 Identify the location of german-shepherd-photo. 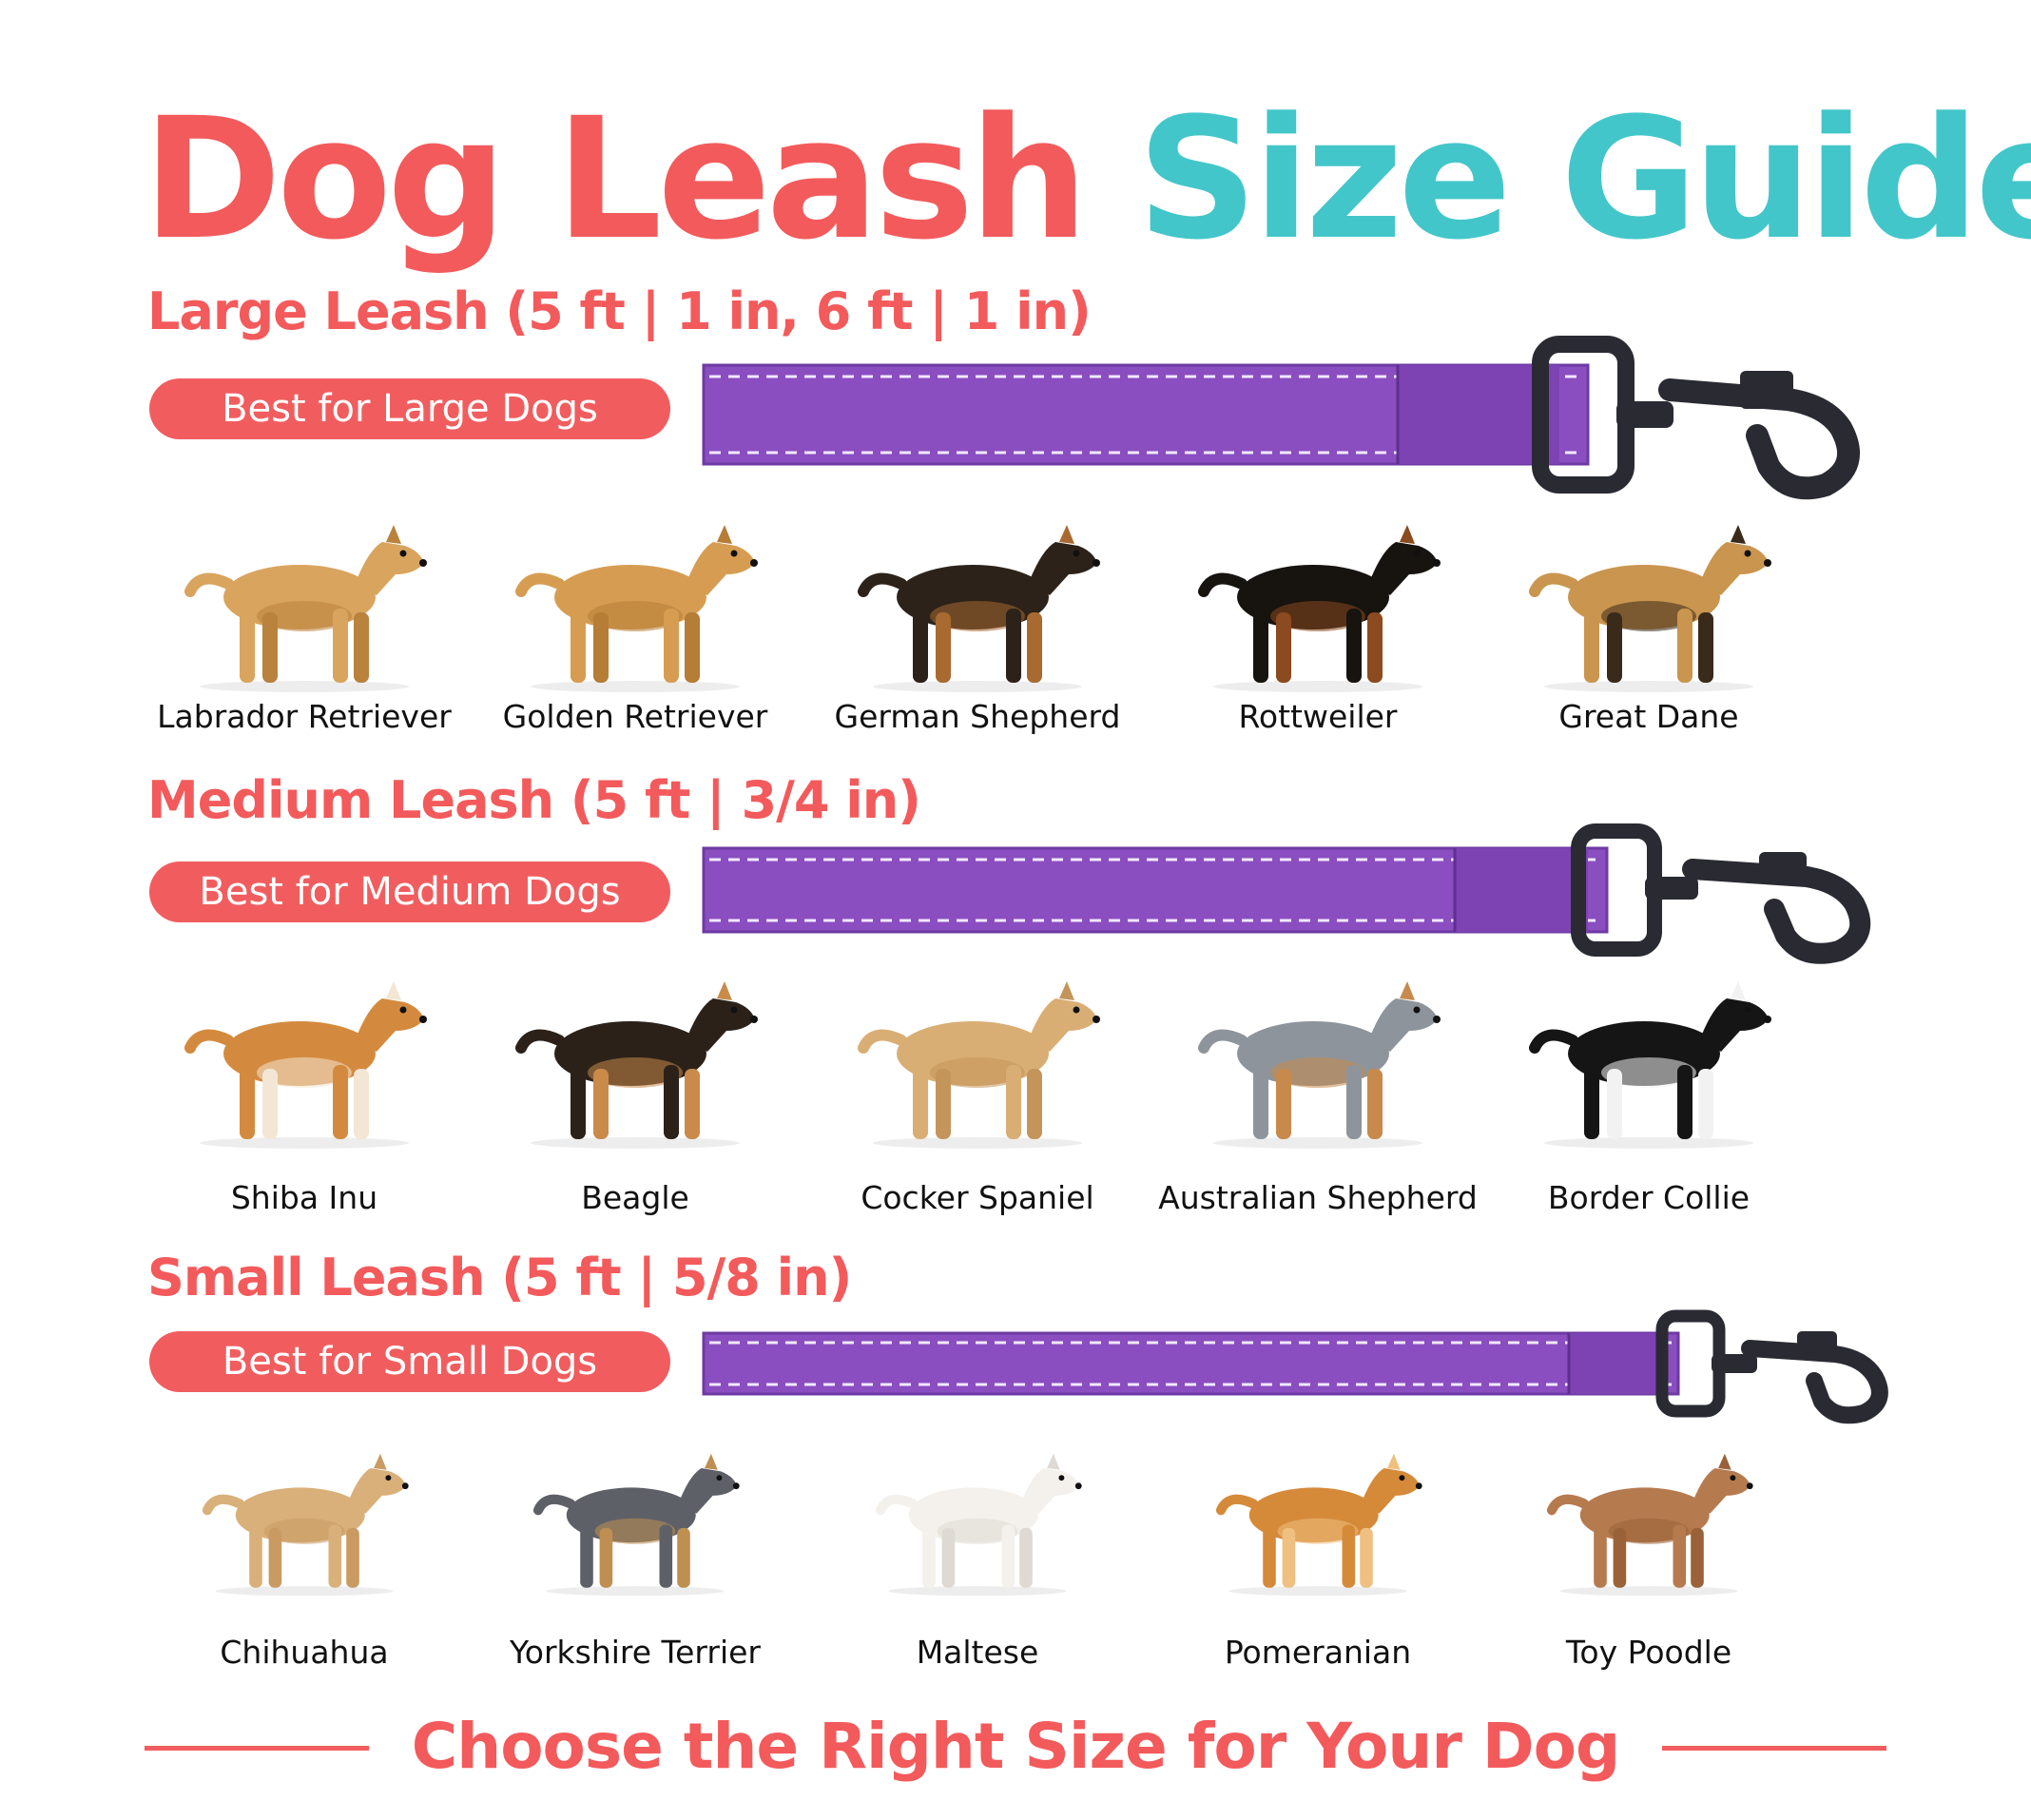
(979, 608).